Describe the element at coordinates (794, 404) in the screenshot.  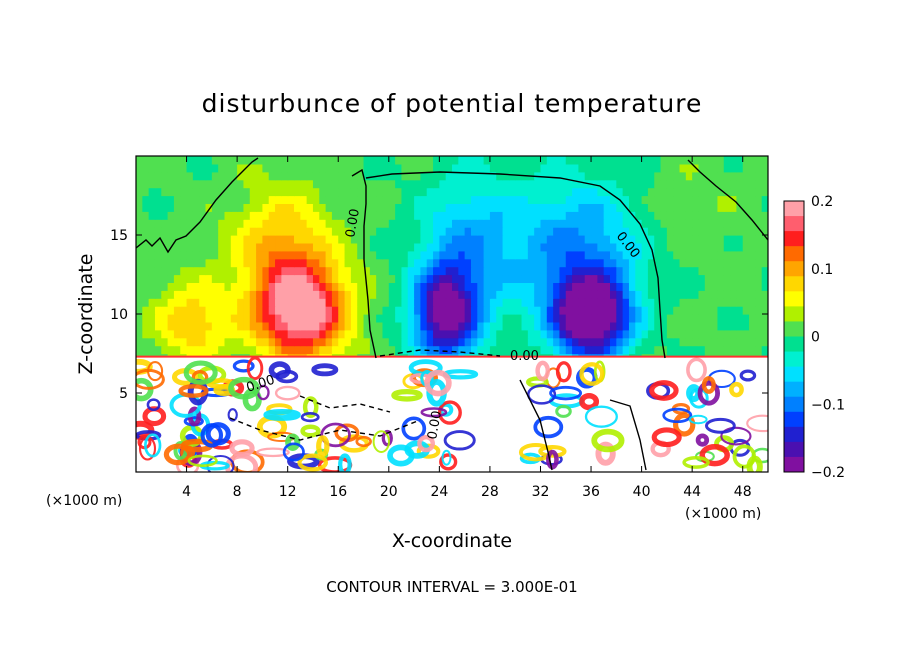
I see `colorbar-swatch` at that location.